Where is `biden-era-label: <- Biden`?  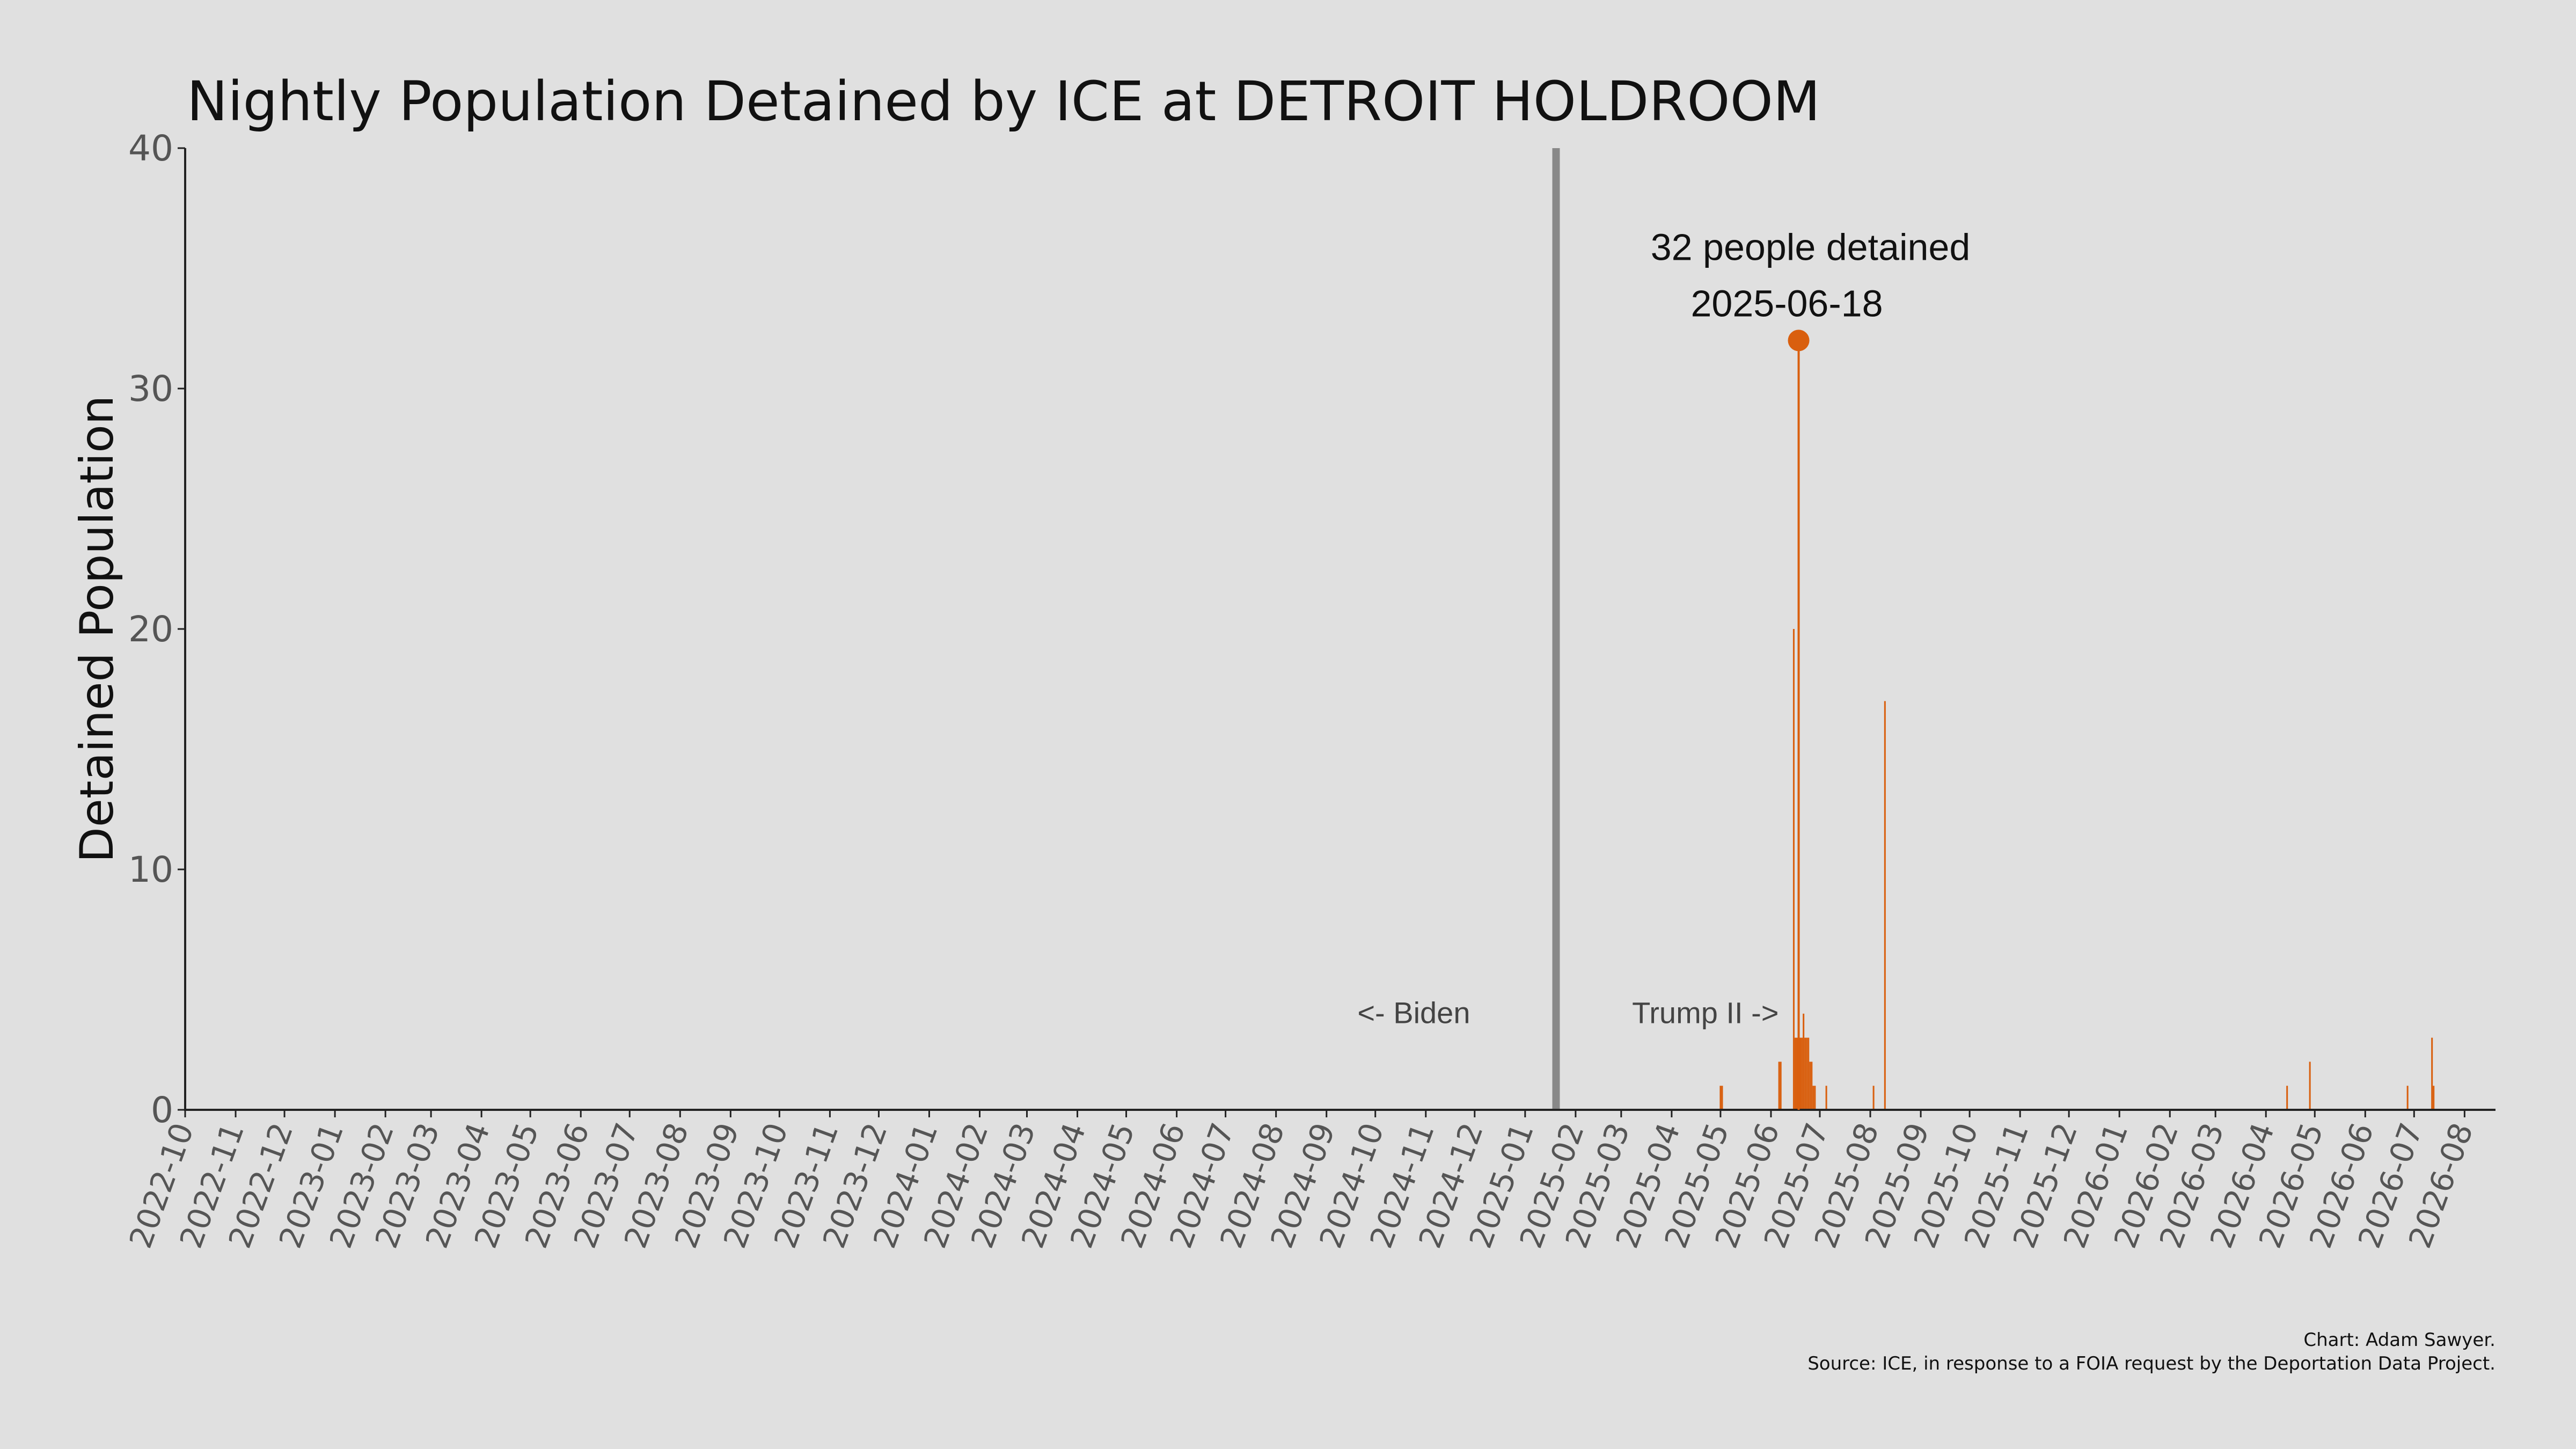
biden-era-label: <- Biden is located at coordinates (1413, 1013).